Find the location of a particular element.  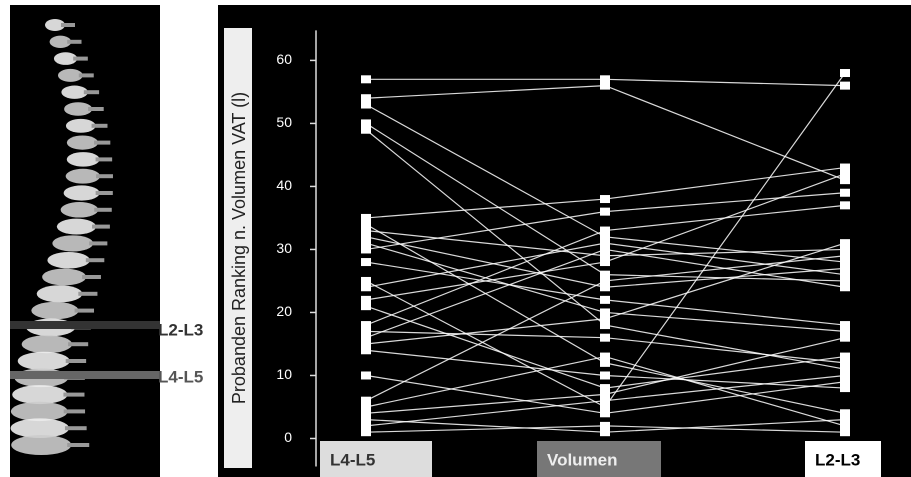

spine-illustration is located at coordinates (61, 237).